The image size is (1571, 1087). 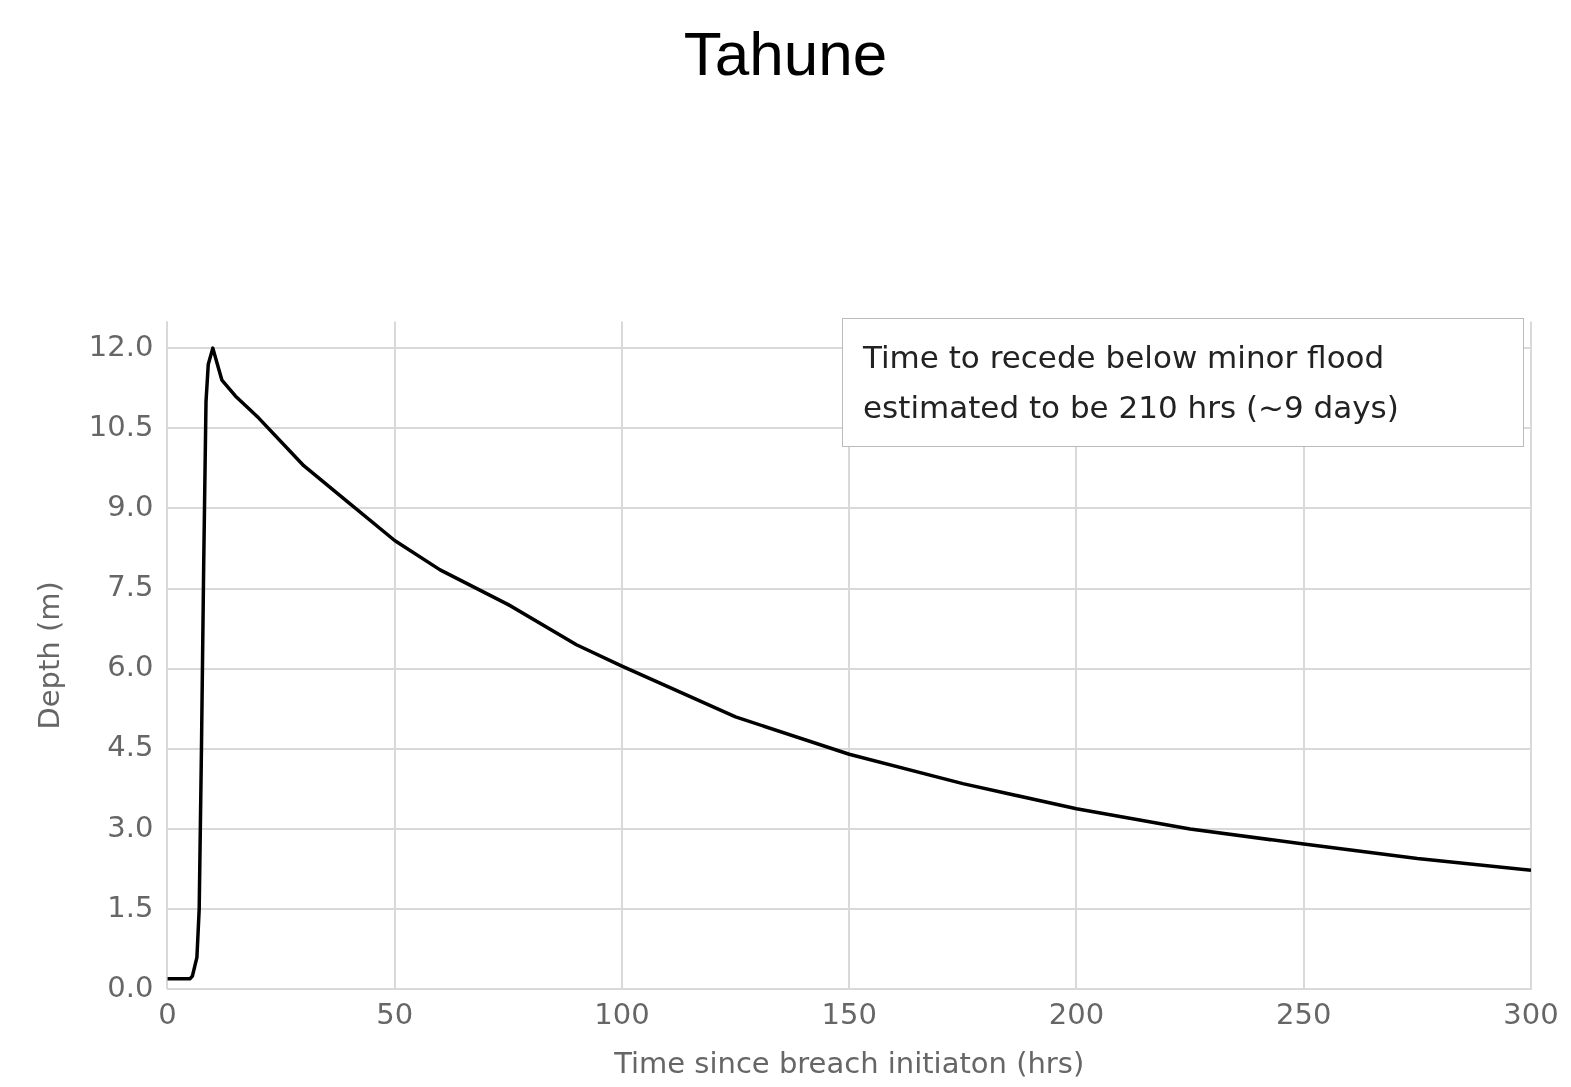 I want to click on y-tick-label: 3.0, so click(x=130, y=826).